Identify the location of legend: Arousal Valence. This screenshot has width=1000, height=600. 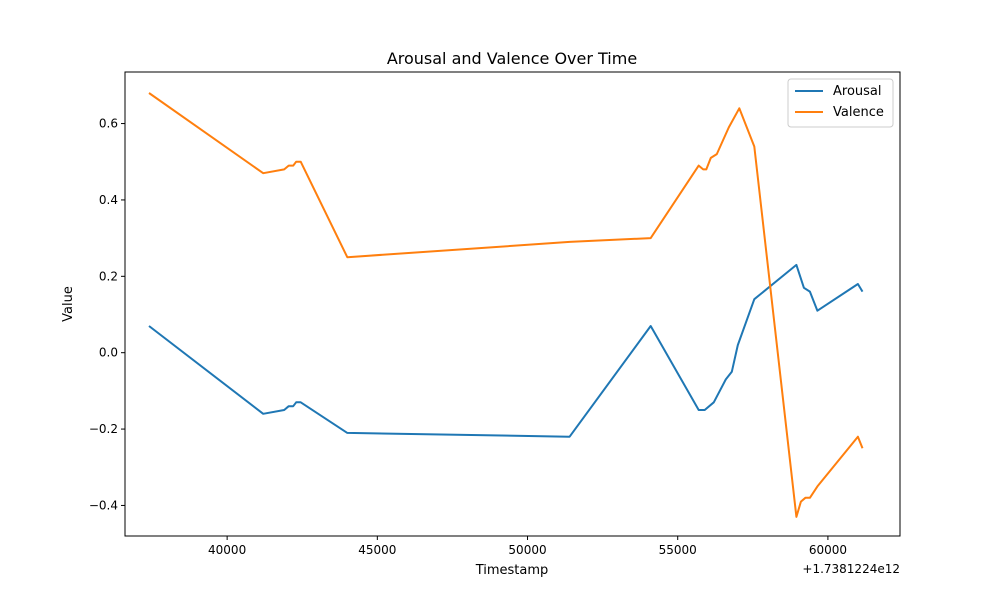
(840, 103).